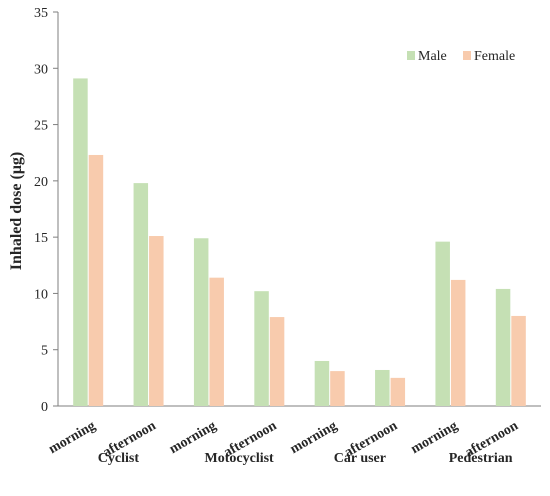 The image size is (550, 496). Describe the element at coordinates (461, 56) in the screenshot. I see `legend: Male Female` at that location.